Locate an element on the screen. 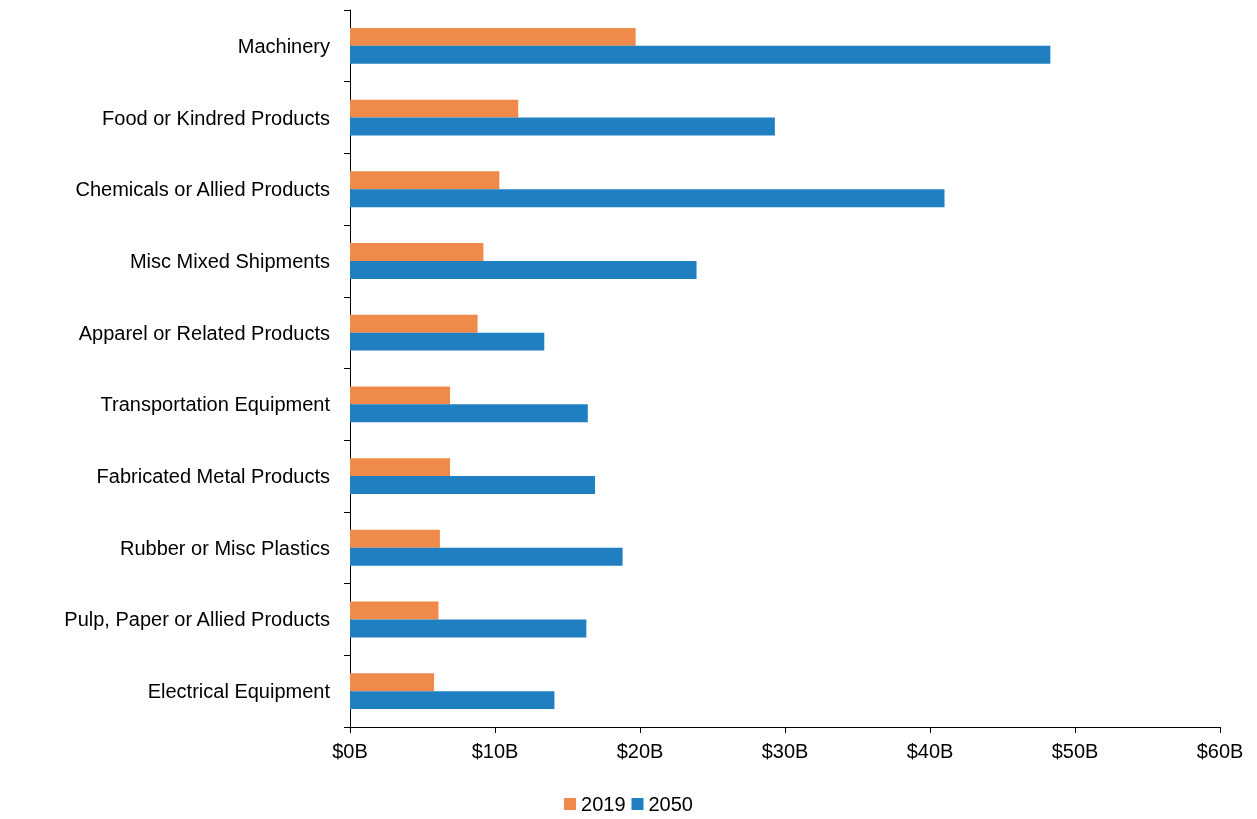  y-tick-label: Machinery is located at coordinates (283, 45).